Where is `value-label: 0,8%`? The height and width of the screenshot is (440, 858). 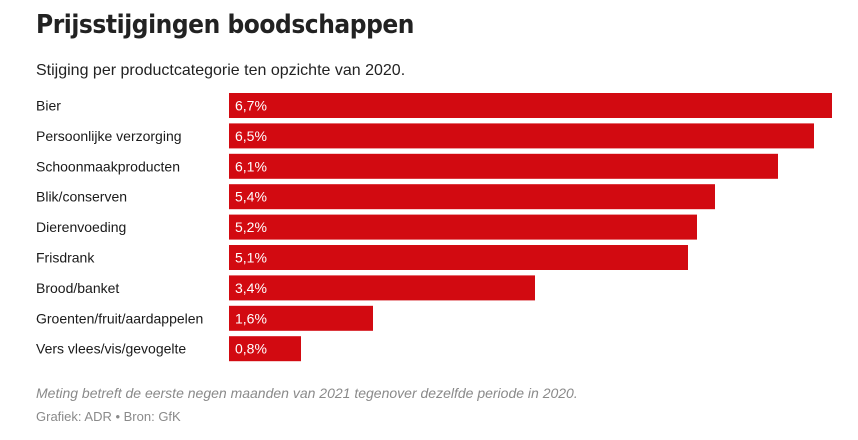 value-label: 0,8% is located at coordinates (251, 349).